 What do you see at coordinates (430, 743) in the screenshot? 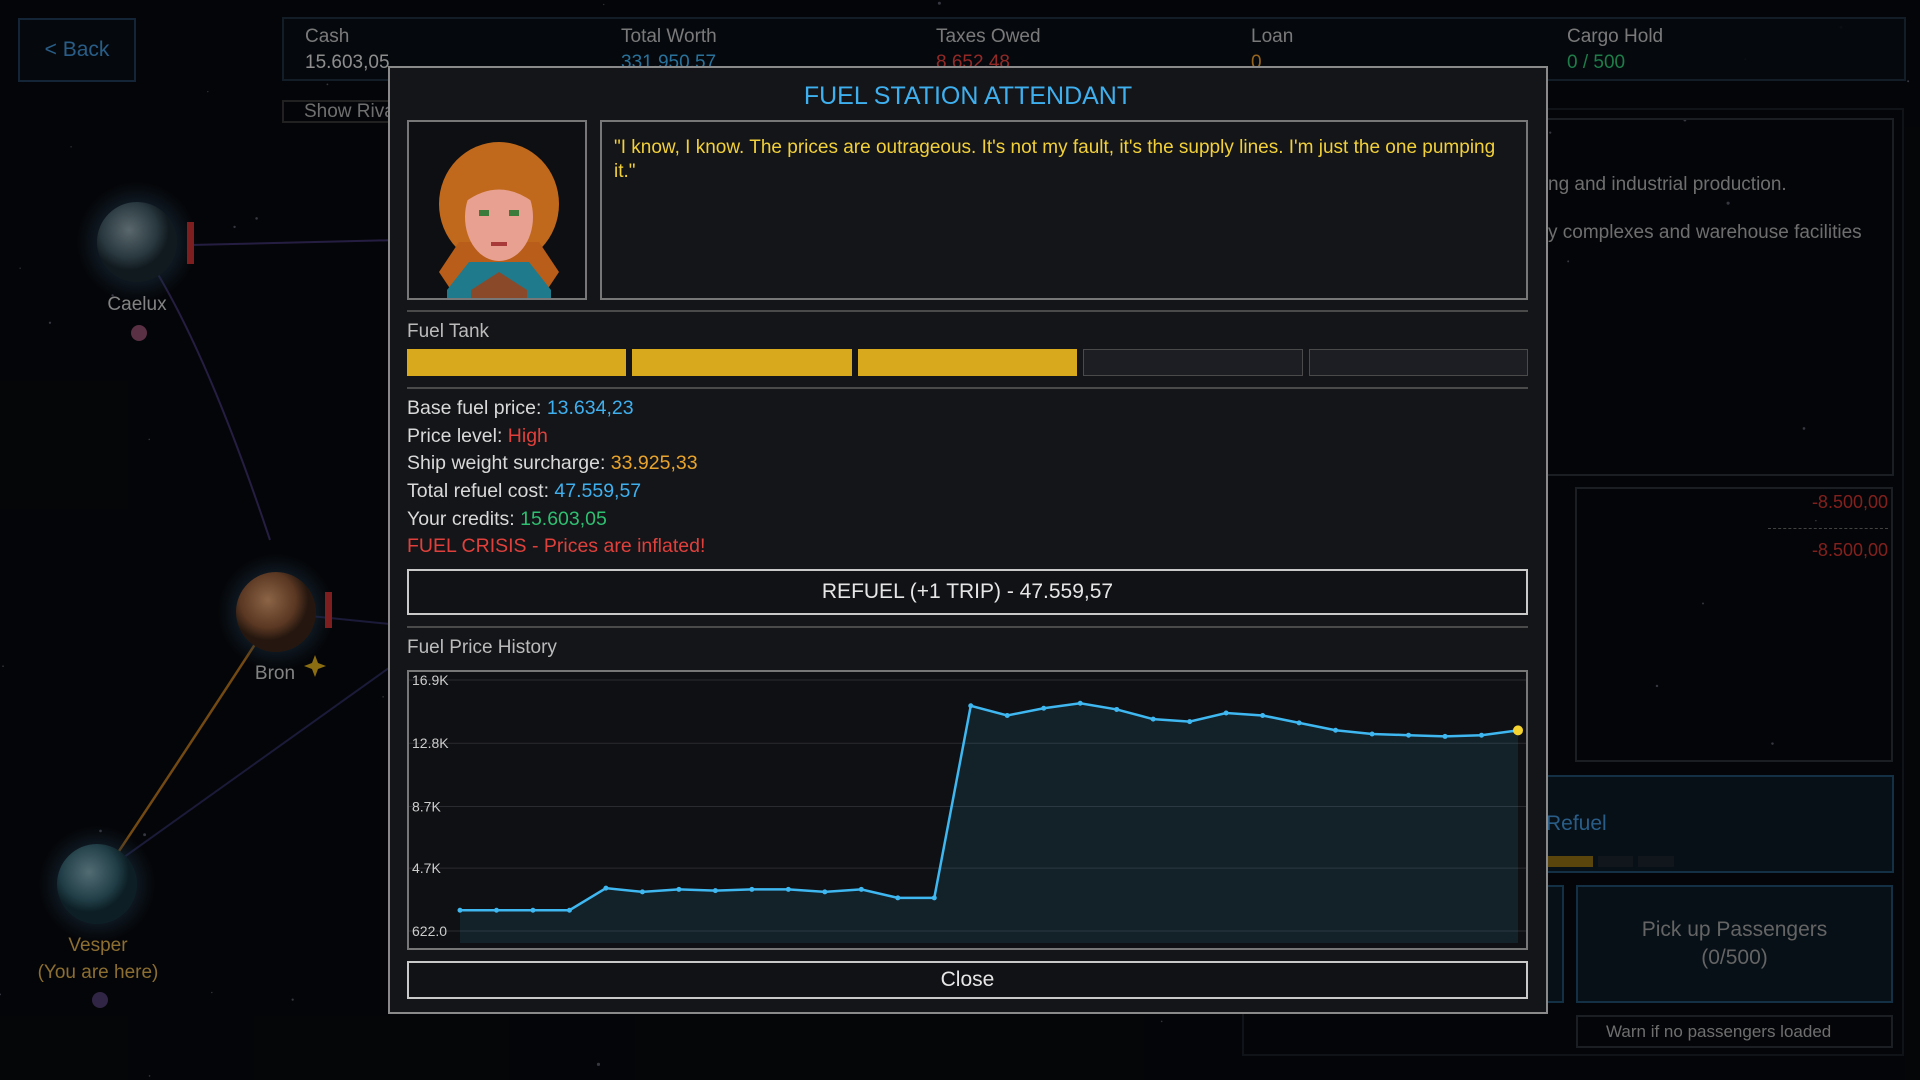
I see `y-tick-label: 12.8K` at bounding box center [430, 743].